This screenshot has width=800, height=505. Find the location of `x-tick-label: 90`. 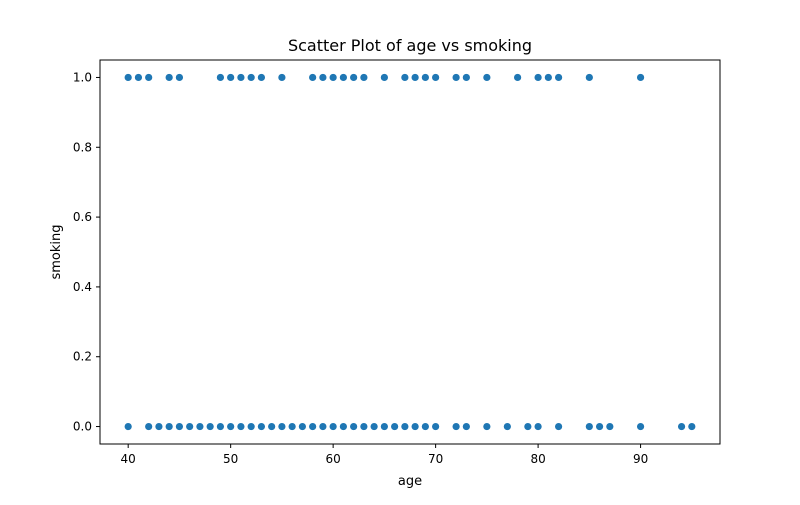

x-tick-label: 90 is located at coordinates (640, 459).